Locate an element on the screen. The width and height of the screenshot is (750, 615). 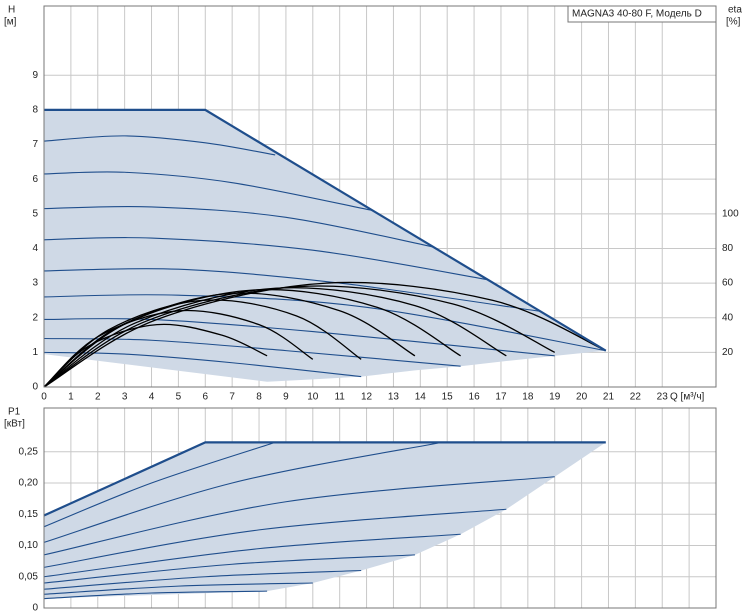
x-tick-label: 7 is located at coordinates (232, 397).